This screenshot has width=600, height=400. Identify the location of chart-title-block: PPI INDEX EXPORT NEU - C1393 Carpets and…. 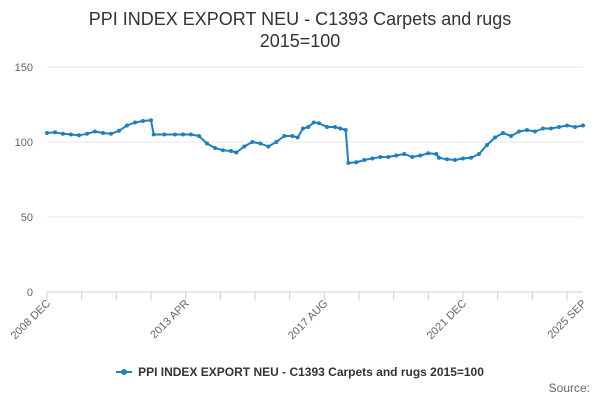
(300, 30).